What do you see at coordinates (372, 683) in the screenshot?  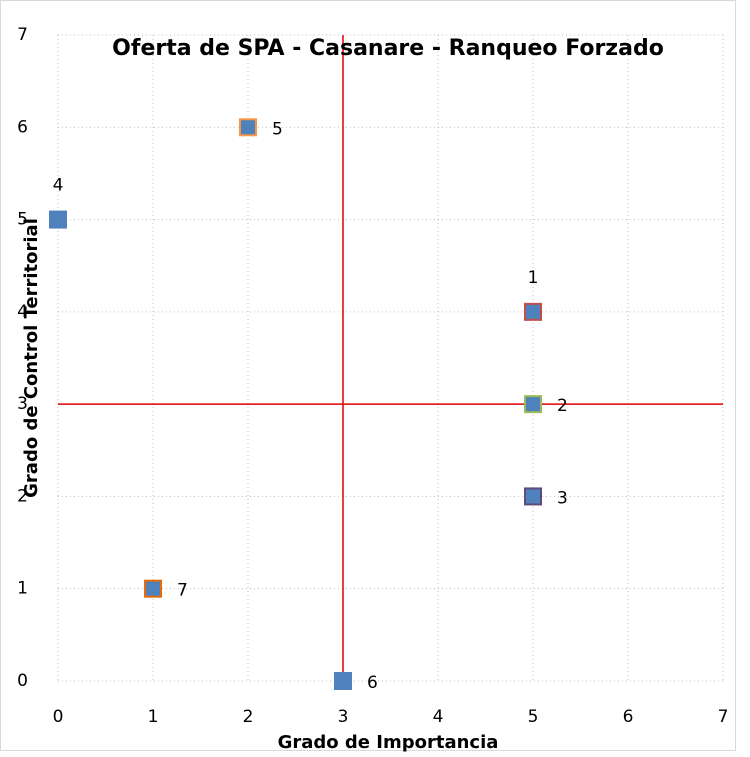 I see `point-label: 6` at bounding box center [372, 683].